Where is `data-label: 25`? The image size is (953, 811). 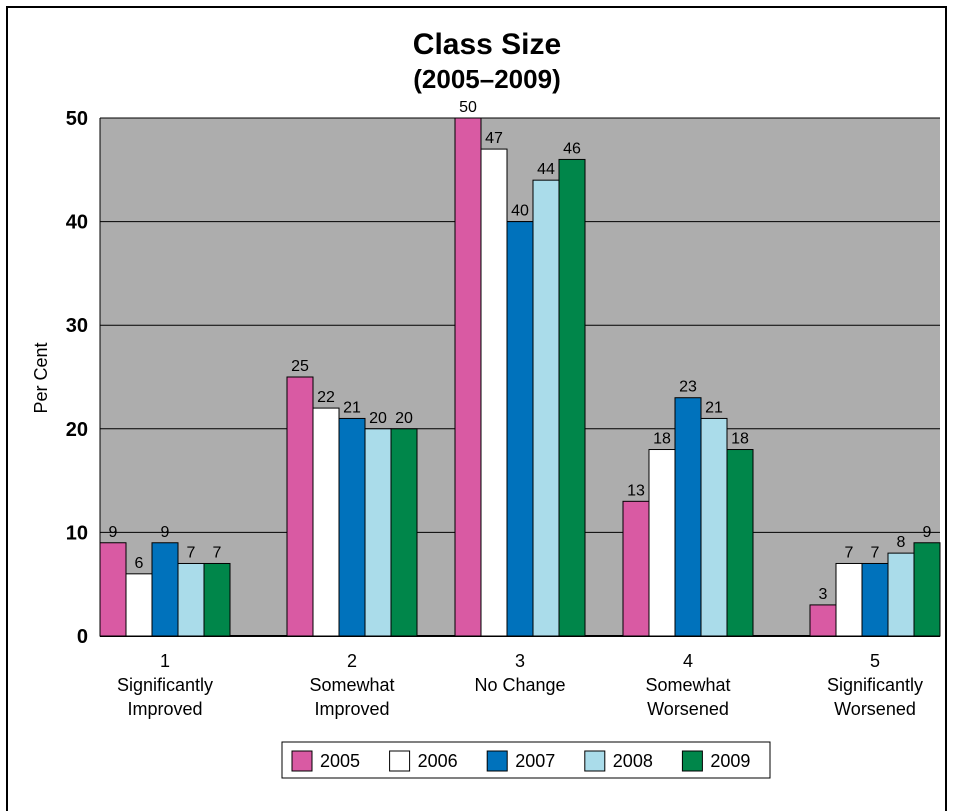
data-label: 25 is located at coordinates (300, 366).